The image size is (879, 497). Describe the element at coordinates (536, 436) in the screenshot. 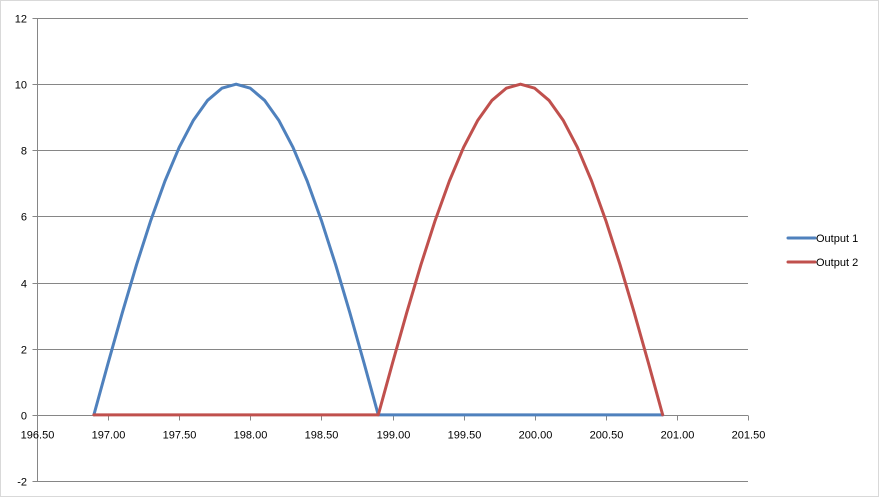

I see `x-tick-label: 200.00` at that location.